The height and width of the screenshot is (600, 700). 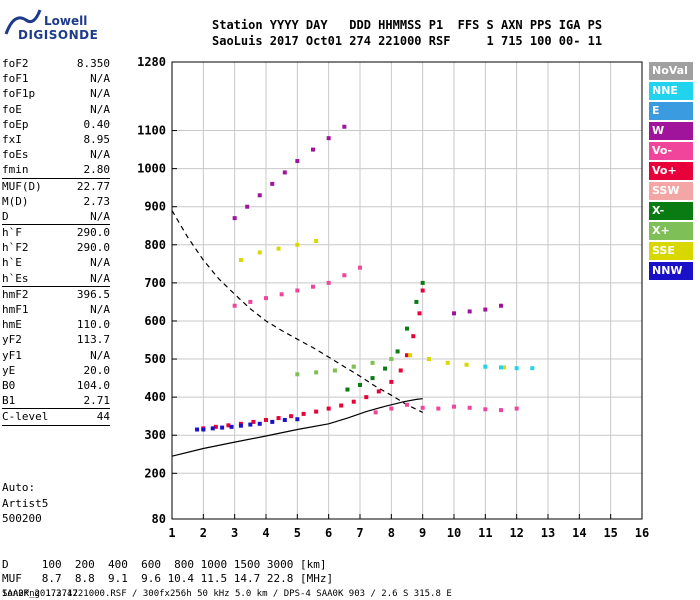 I want to click on param-row: fmin 2.80, so click(x=56, y=169).